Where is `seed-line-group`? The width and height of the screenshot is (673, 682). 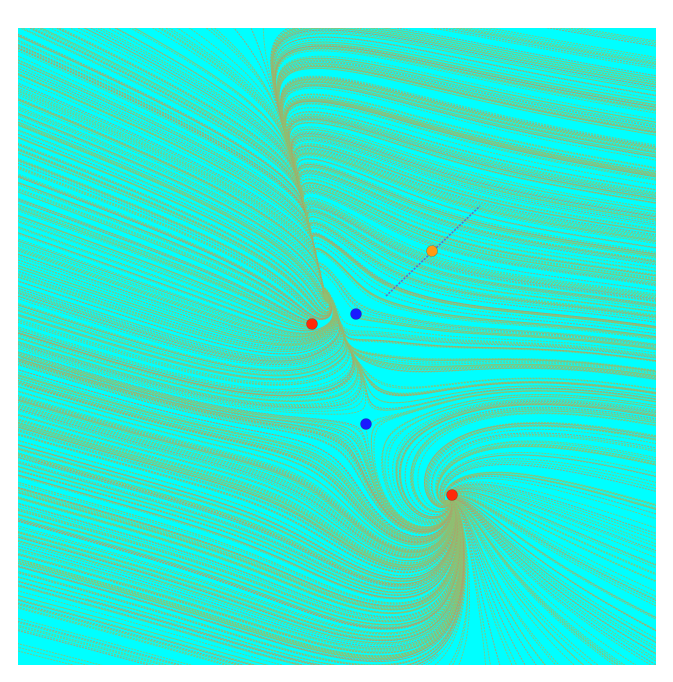 seed-line-group is located at coordinates (433, 251).